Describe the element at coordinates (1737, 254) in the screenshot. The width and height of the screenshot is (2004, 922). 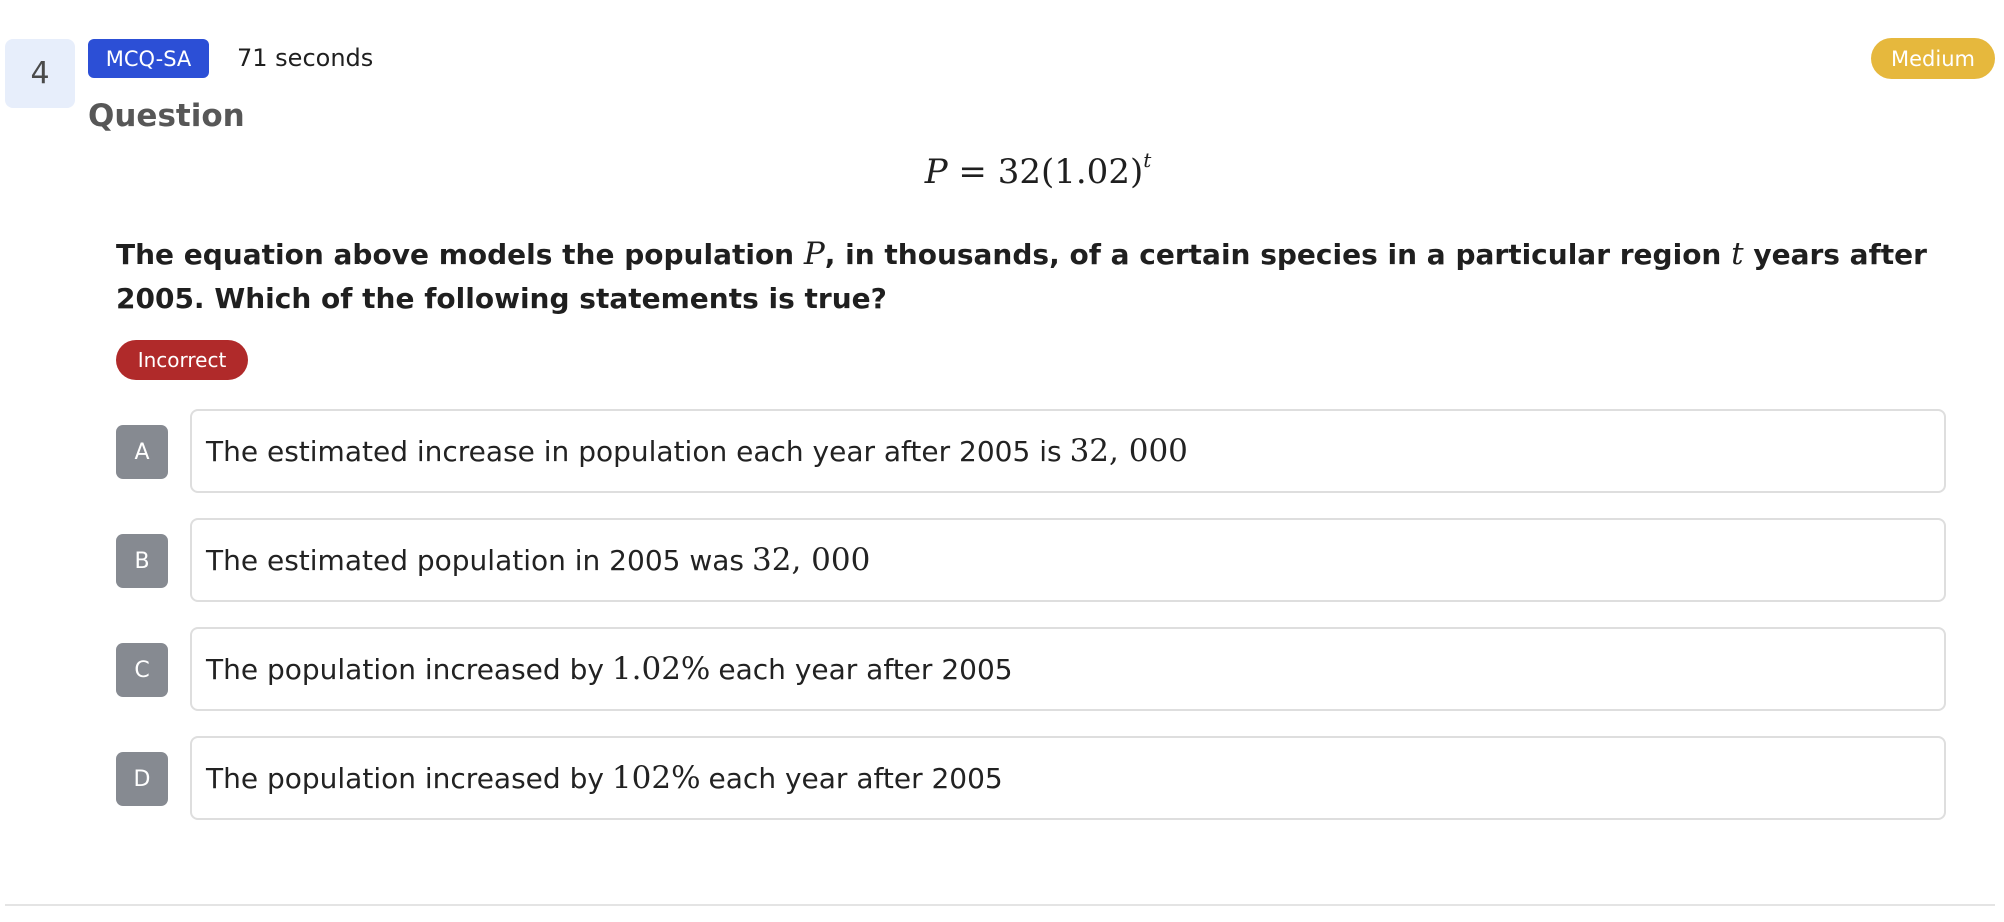
I see `question-variable-t: t` at that location.